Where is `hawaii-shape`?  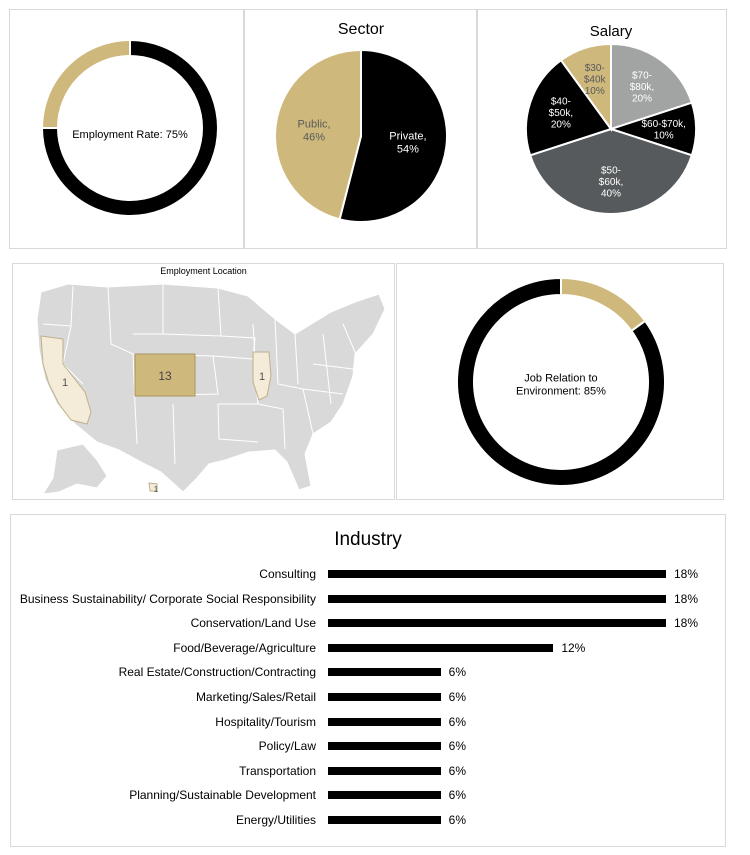
hawaii-shape is located at coordinates (153, 487).